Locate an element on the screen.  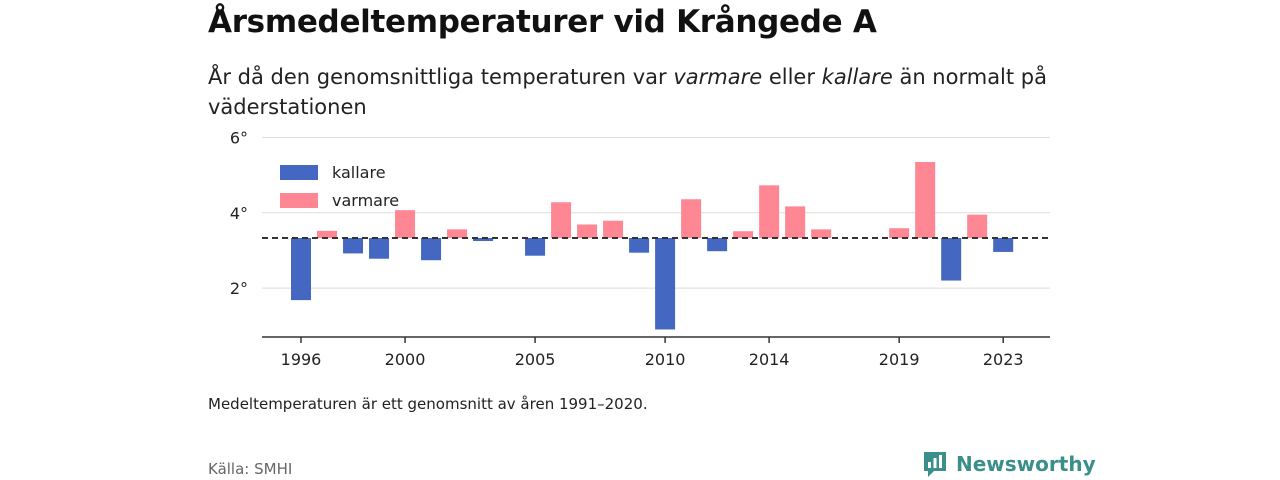
bar-varmare-2015 is located at coordinates (795, 222).